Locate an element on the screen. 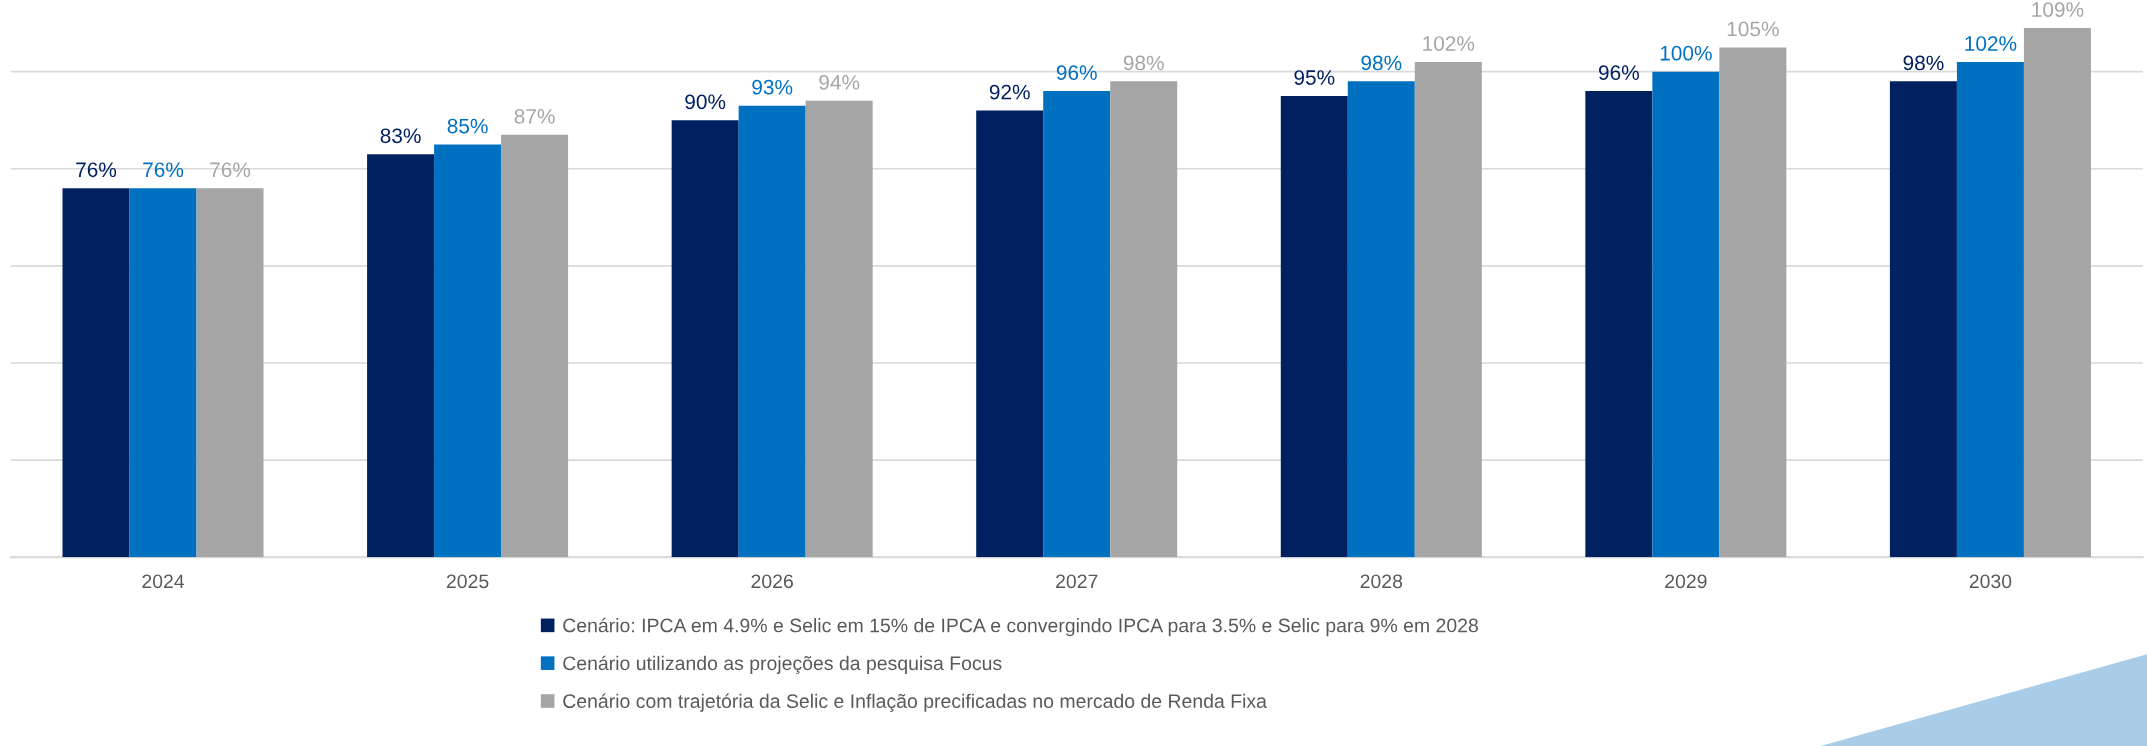 The image size is (2147, 746). data-label: 83% is located at coordinates (400, 136).